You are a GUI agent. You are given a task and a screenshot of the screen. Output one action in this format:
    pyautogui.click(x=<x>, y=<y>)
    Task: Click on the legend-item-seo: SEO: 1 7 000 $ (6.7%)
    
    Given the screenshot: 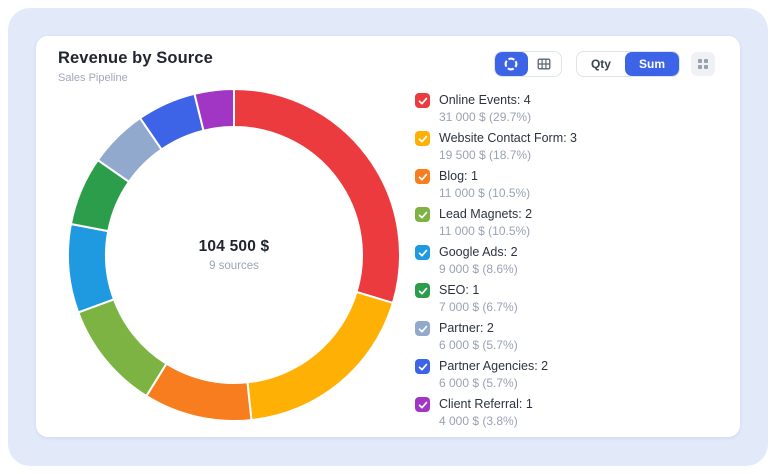 What is the action you would take?
    pyautogui.click(x=496, y=299)
    